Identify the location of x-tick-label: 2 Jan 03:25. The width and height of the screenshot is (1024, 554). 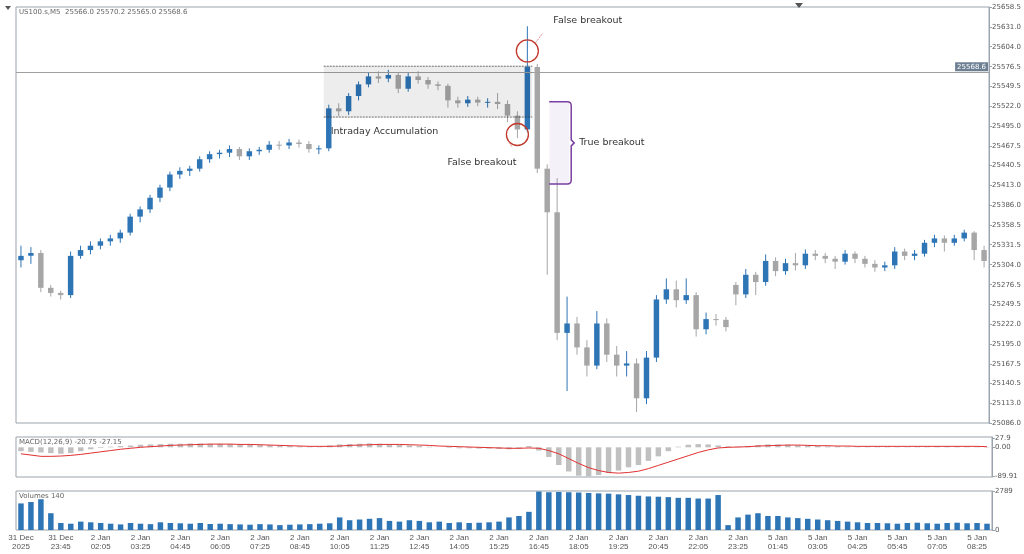
(141, 542).